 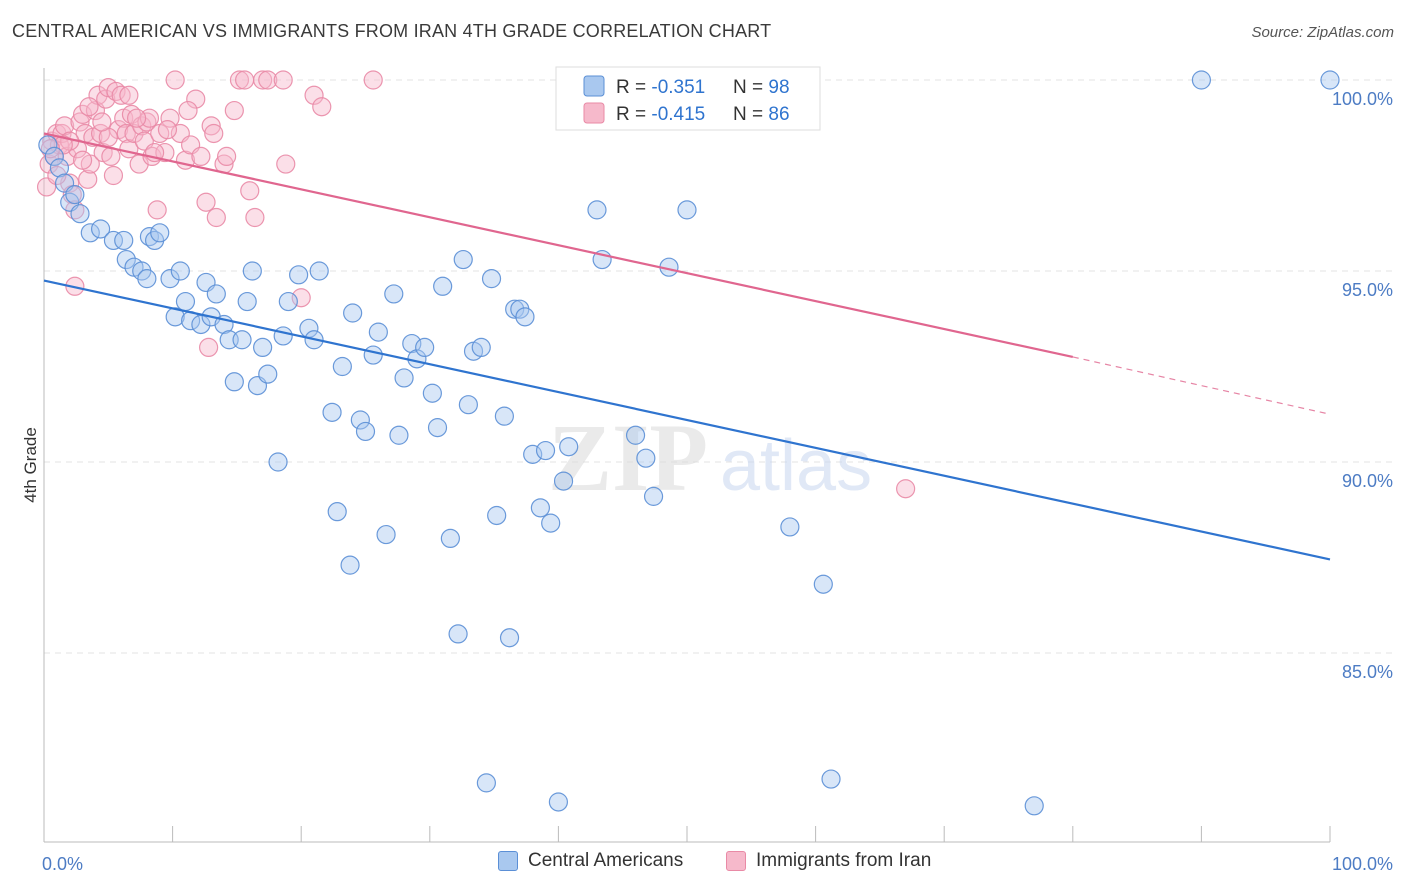 I want to click on watermark-zip: ZIP, so click(x=628, y=457).